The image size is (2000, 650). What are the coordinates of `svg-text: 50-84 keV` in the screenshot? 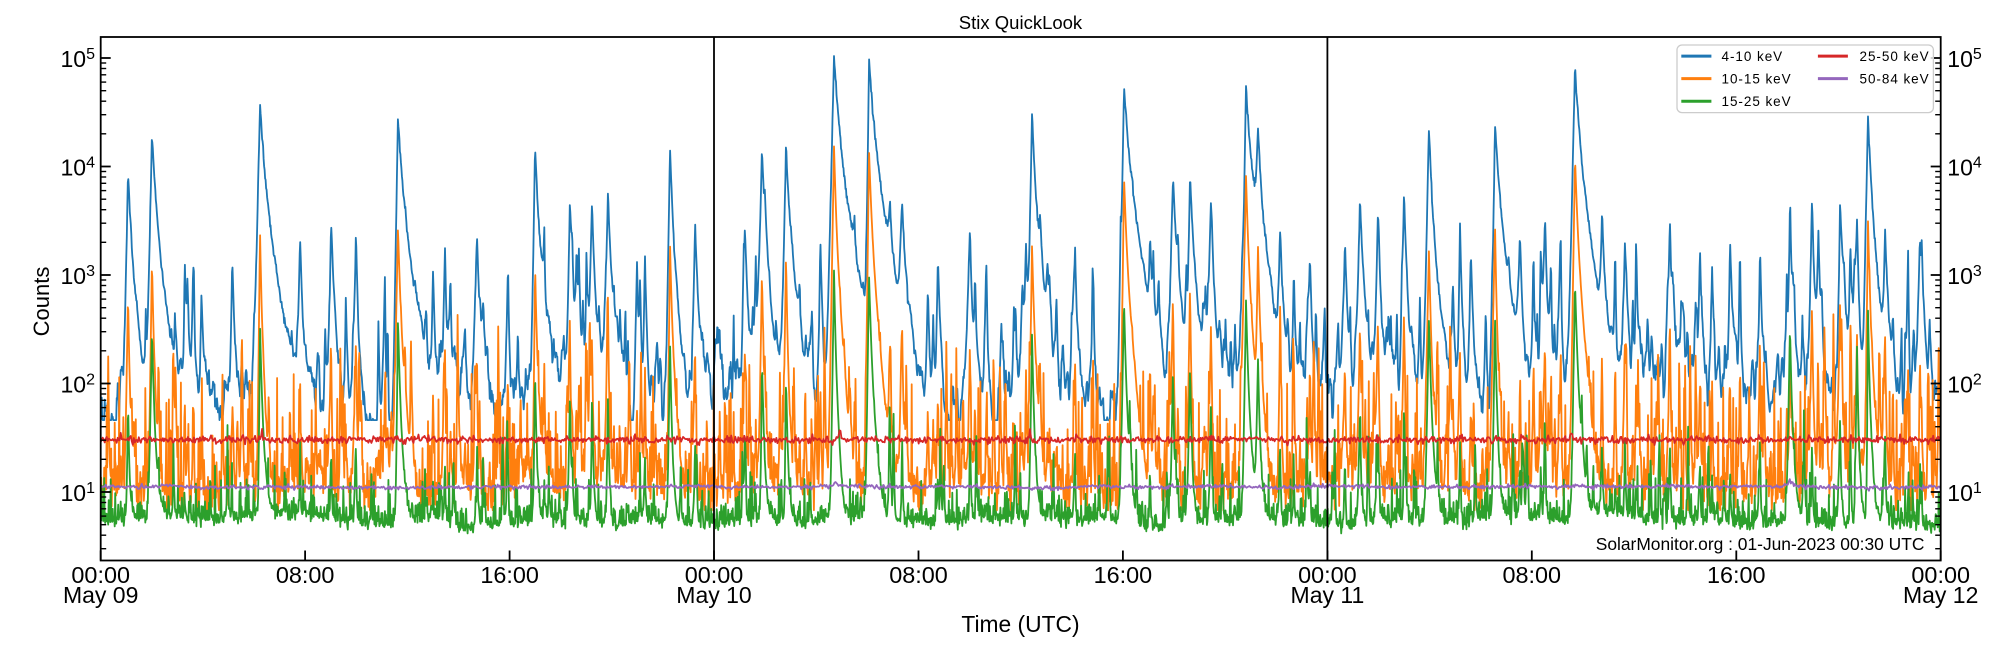 It's located at (1895, 79).